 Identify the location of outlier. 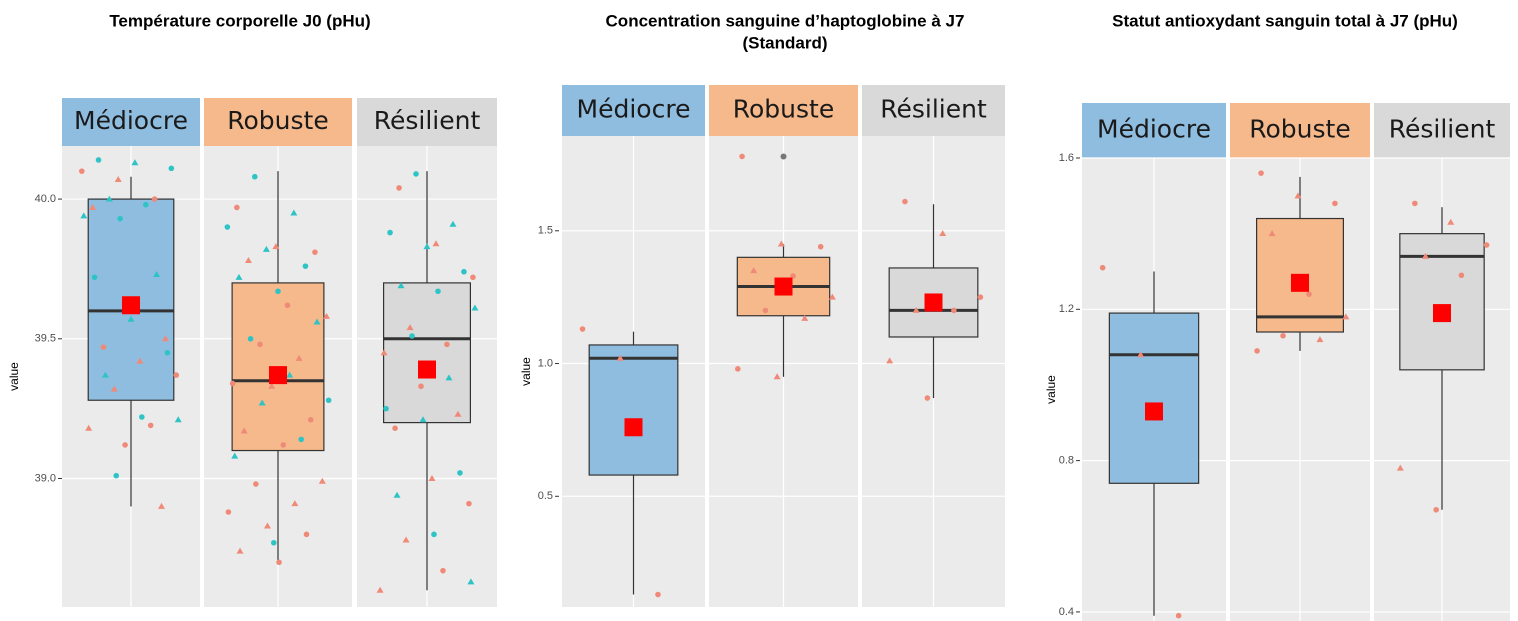
(783, 156).